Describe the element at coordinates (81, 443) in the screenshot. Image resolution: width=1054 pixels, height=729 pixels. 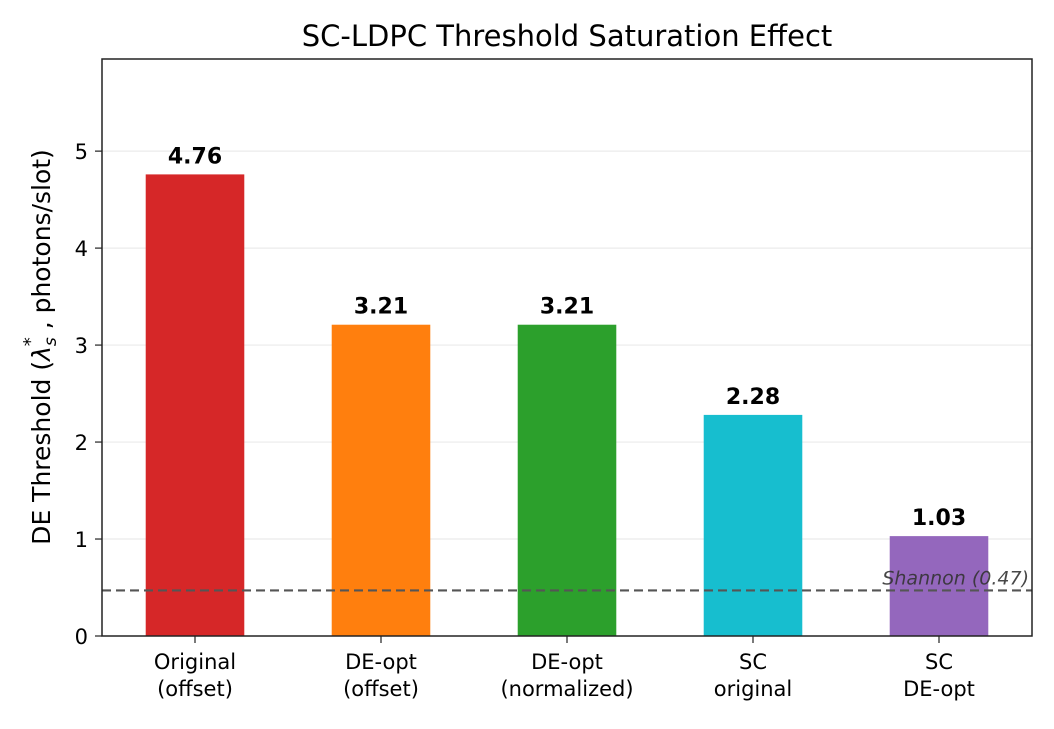
I see `y-tick-label: 2` at that location.